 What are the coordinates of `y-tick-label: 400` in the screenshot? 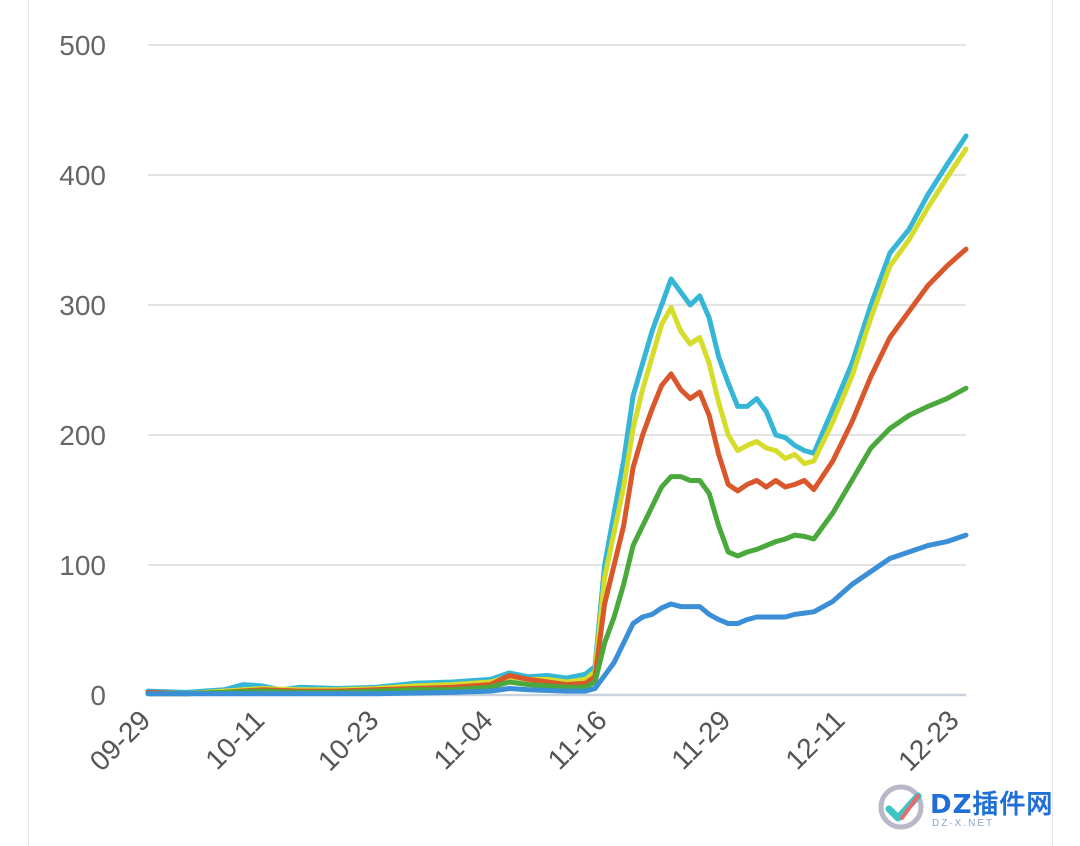 It's located at (82, 175).